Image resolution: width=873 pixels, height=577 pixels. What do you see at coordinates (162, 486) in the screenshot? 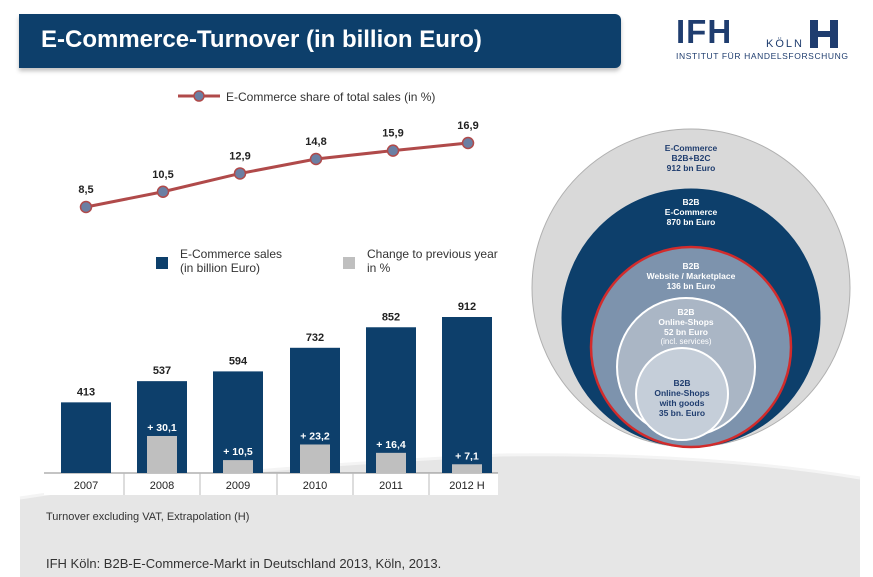
I see `category-label: 2008` at bounding box center [162, 486].